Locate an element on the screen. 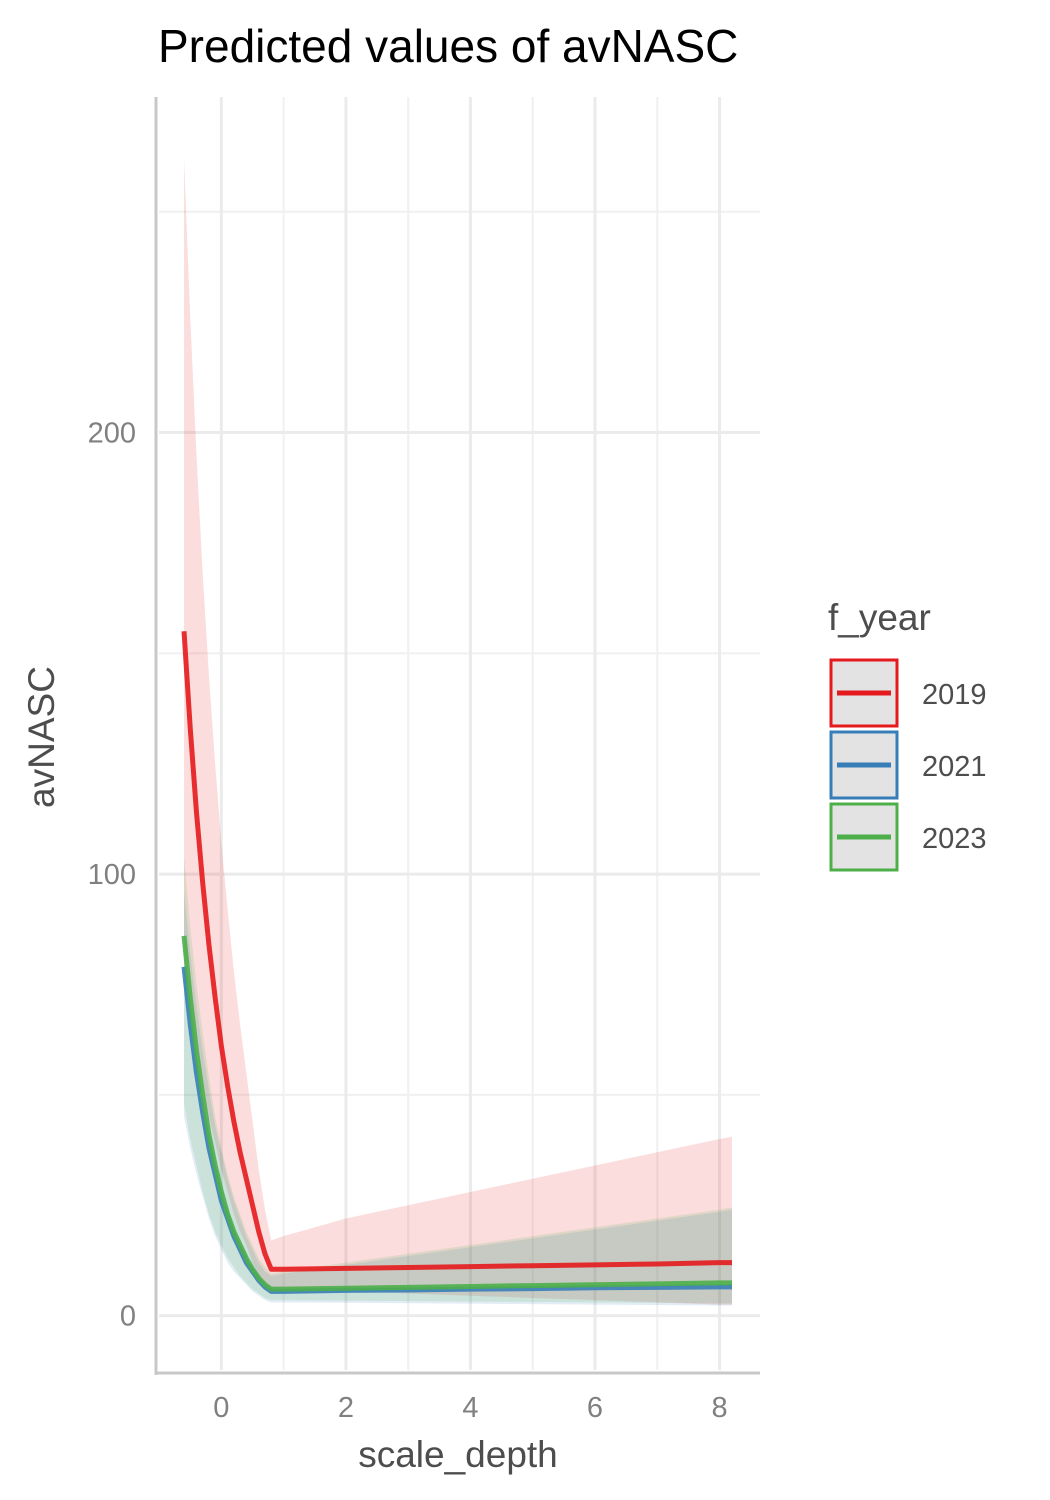 The height and width of the screenshot is (1500, 1050). legend-label-2023: 2023 is located at coordinates (954, 839).